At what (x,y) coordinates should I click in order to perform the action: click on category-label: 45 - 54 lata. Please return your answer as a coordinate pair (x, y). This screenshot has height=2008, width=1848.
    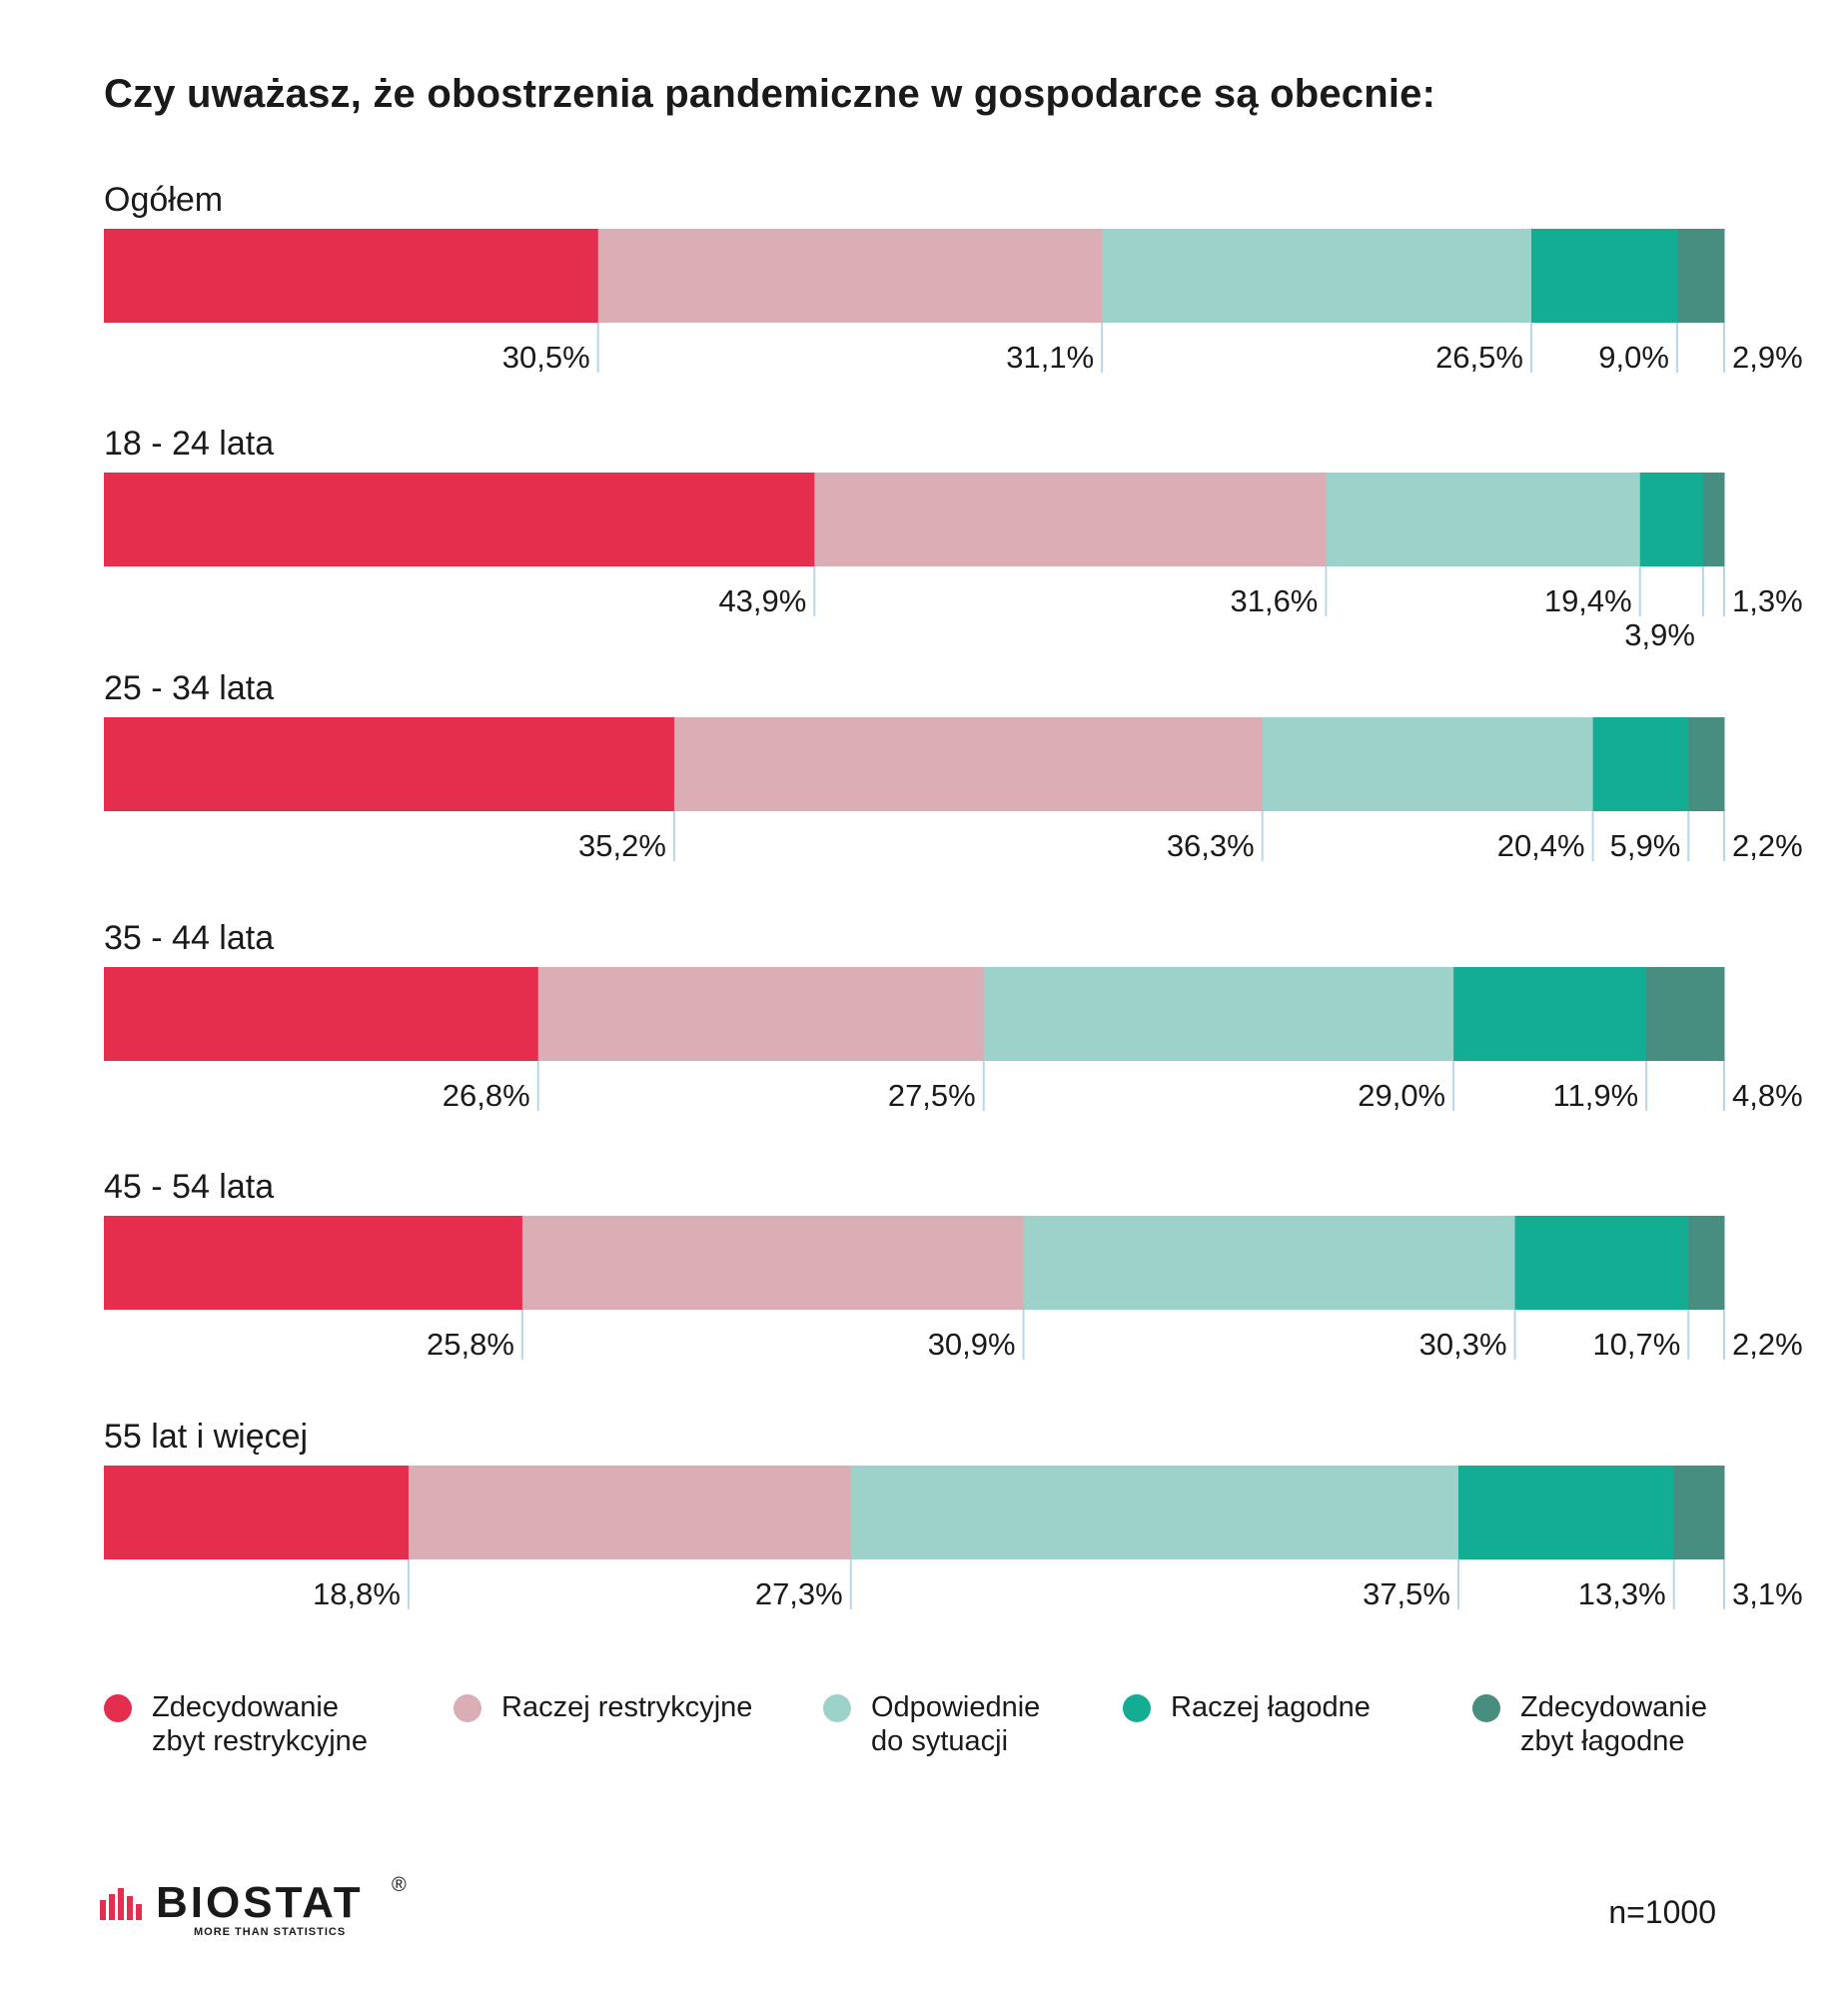
    Looking at the image, I should click on (189, 1187).